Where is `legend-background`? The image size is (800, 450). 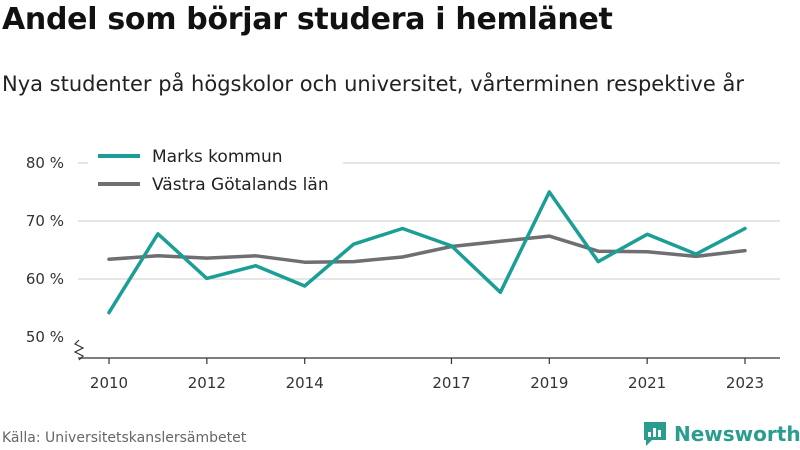
legend-background is located at coordinates (215, 170).